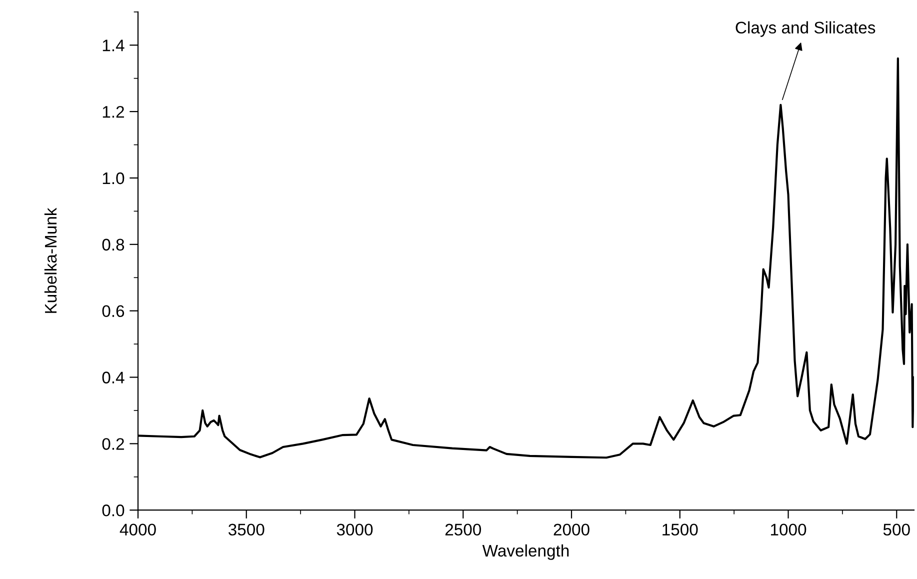 The width and height of the screenshot is (917, 579). Describe the element at coordinates (788, 530) in the screenshot. I see `x-tick-label: 1000` at that location.